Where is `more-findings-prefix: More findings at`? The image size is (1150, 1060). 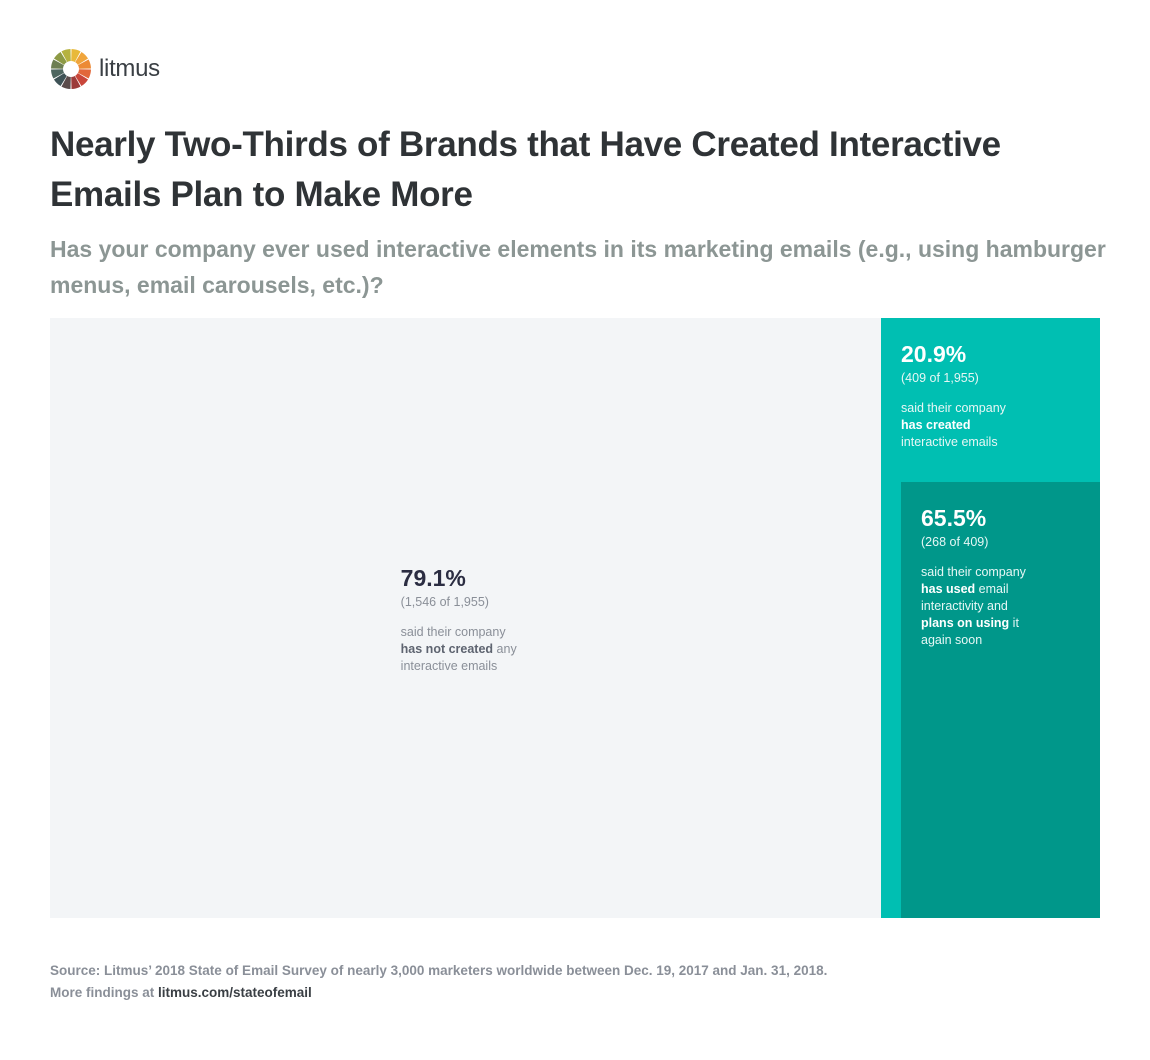
more-findings-prefix: More findings at is located at coordinates (104, 992).